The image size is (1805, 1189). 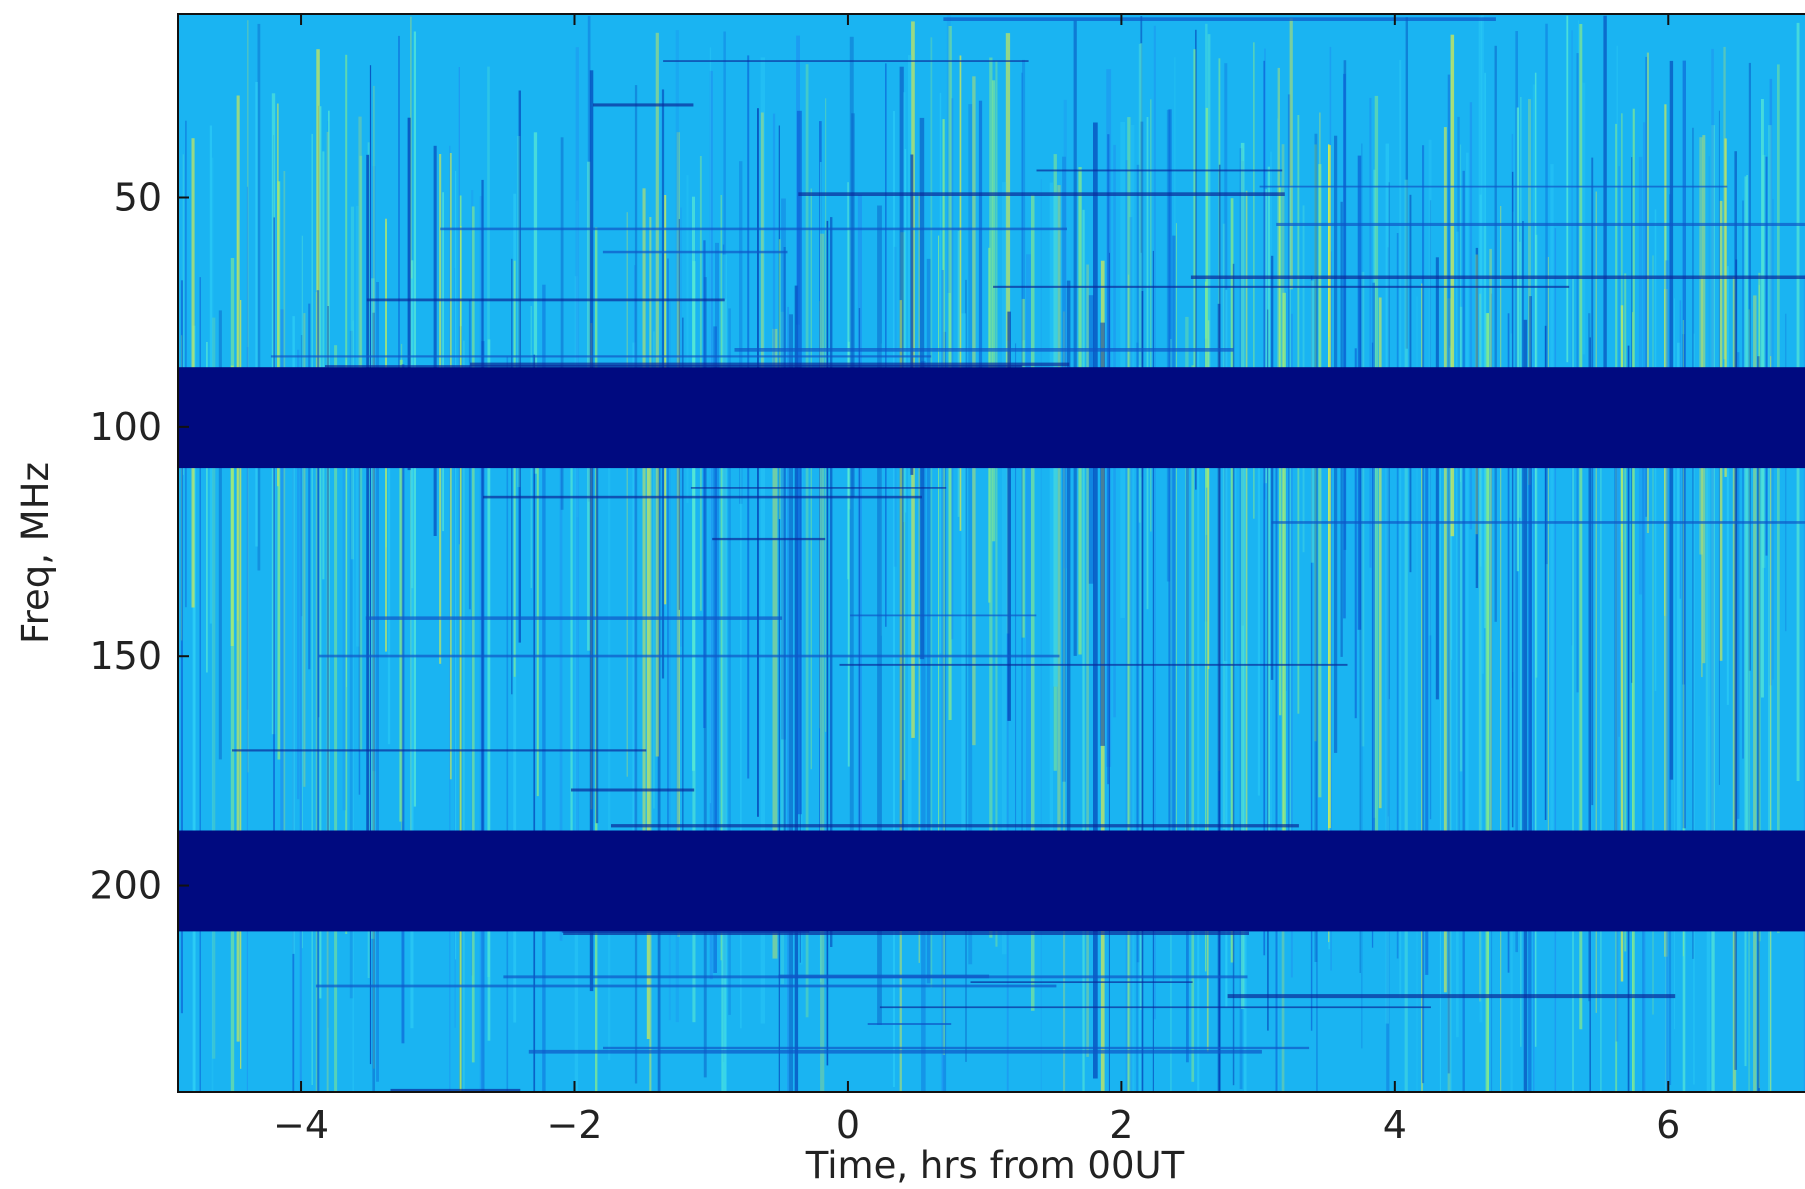 I want to click on x-tick-label: 4, so click(x=1395, y=1125).